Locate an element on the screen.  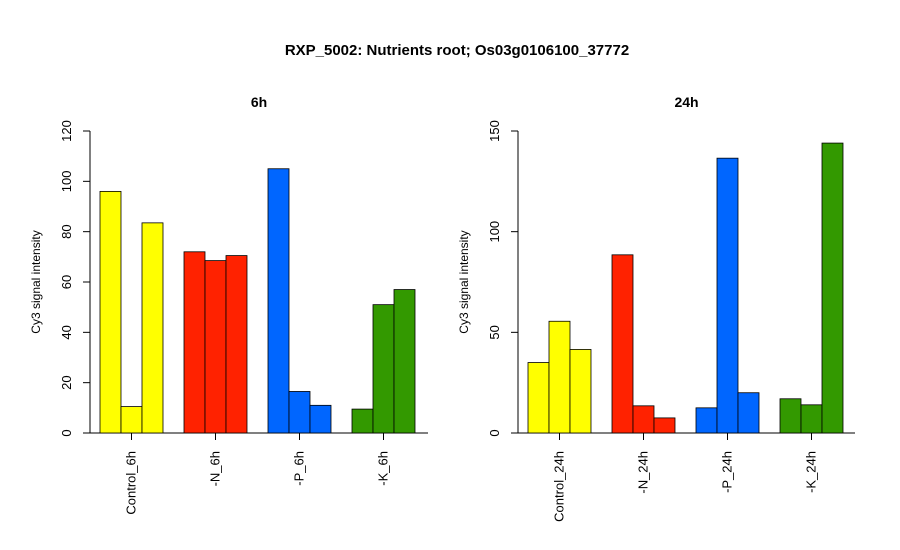
x-tick-label: -P_6h is located at coordinates (299, 468).